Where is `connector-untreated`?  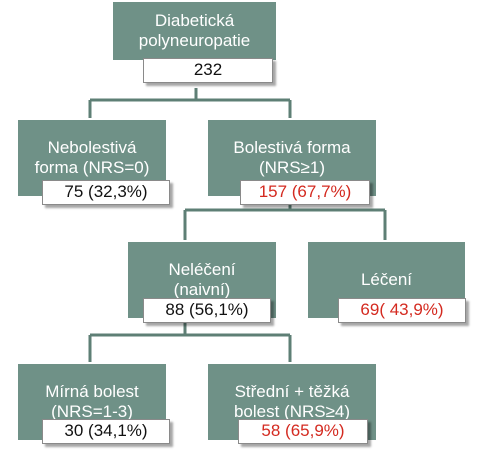 connector-untreated is located at coordinates (190, 341).